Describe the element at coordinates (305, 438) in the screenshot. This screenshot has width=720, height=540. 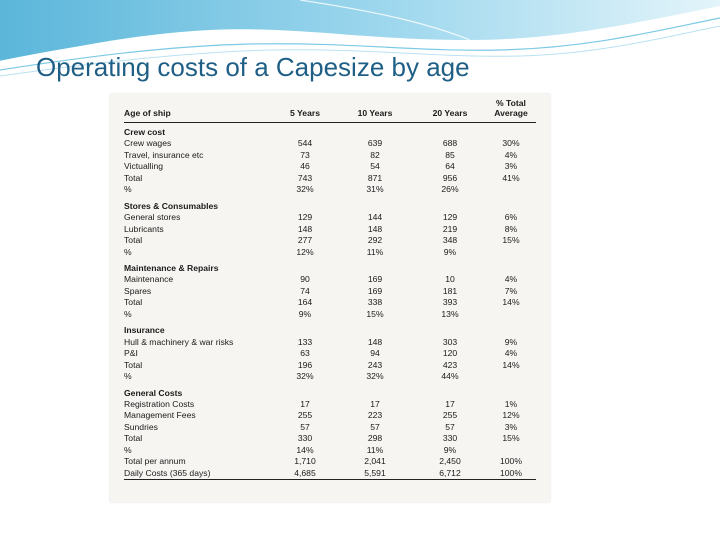
I see `value-5-years: 330` at that location.